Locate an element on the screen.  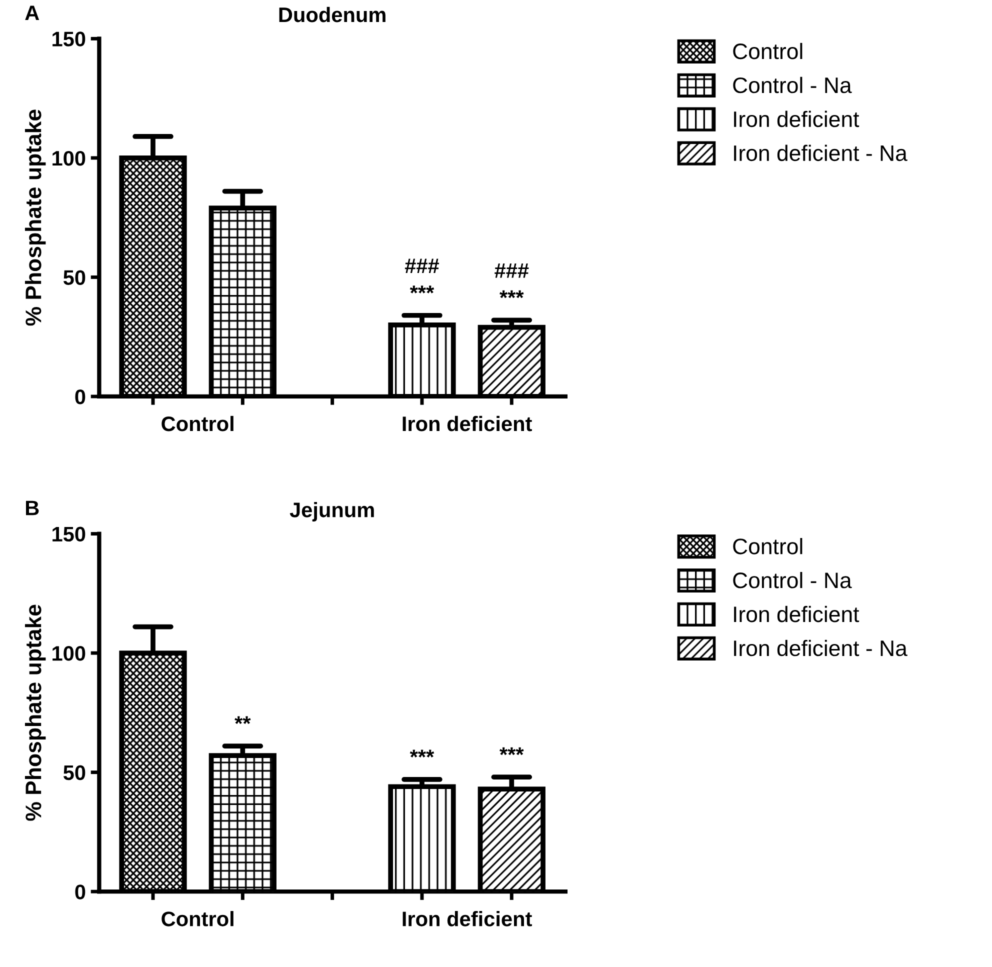
text: A is located at coordinates (32, 13).